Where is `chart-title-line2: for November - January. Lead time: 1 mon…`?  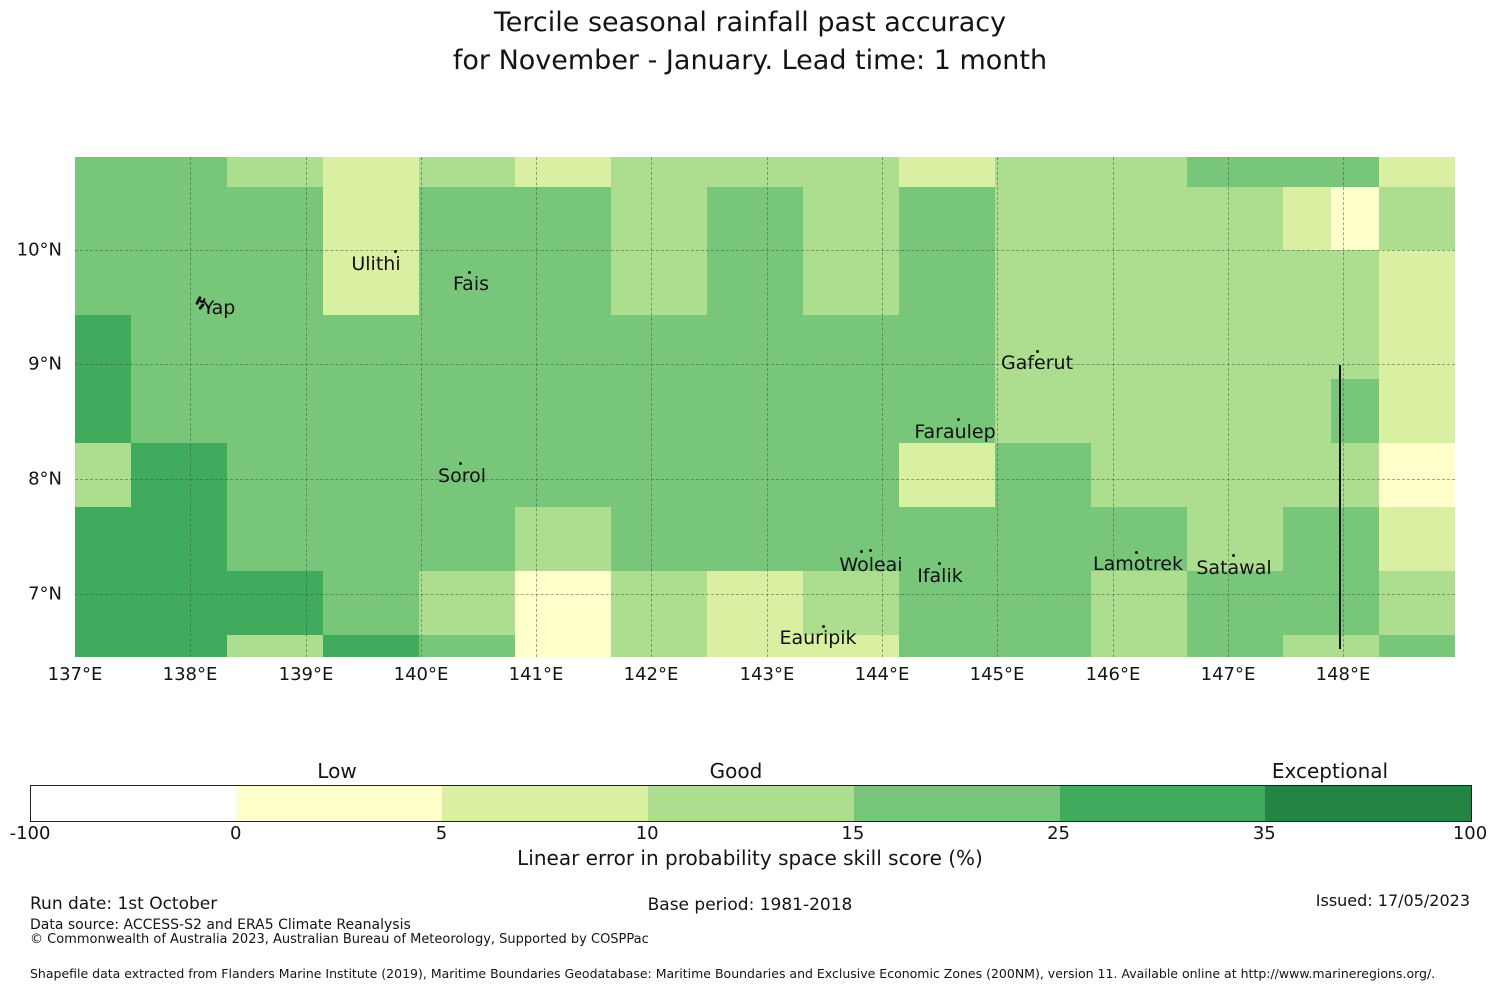
chart-title-line2: for November - January. Lead time: 1 mon… is located at coordinates (750, 60).